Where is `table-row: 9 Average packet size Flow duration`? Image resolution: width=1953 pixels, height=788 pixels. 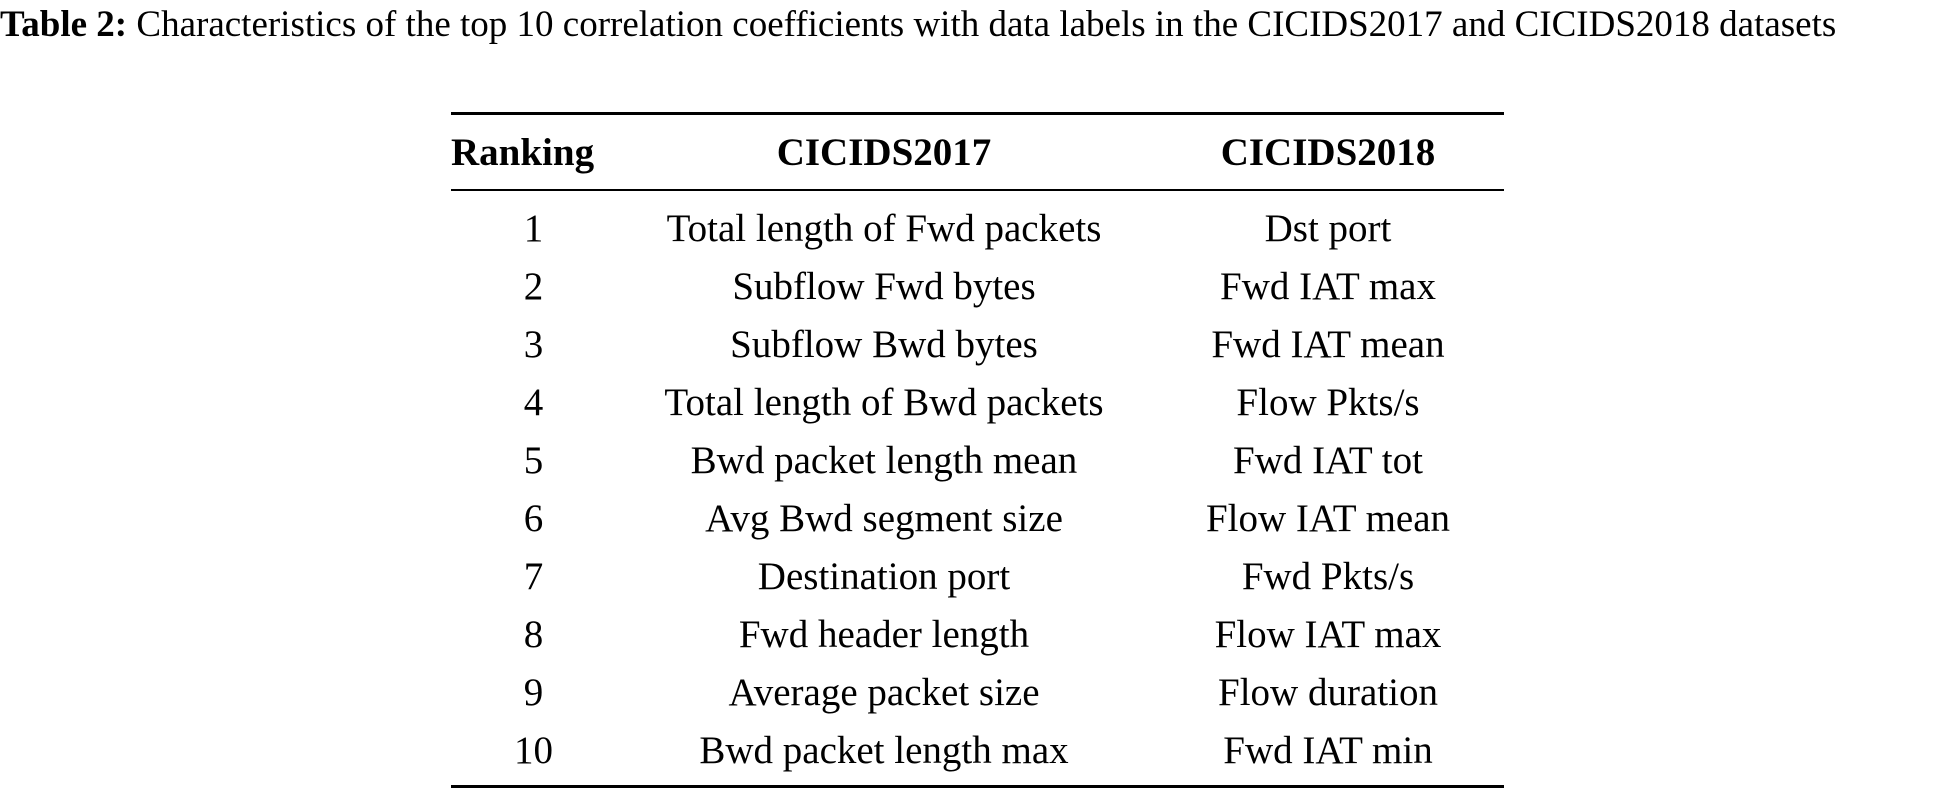
table-row: 9 Average packet size Flow duration is located at coordinates (977, 692).